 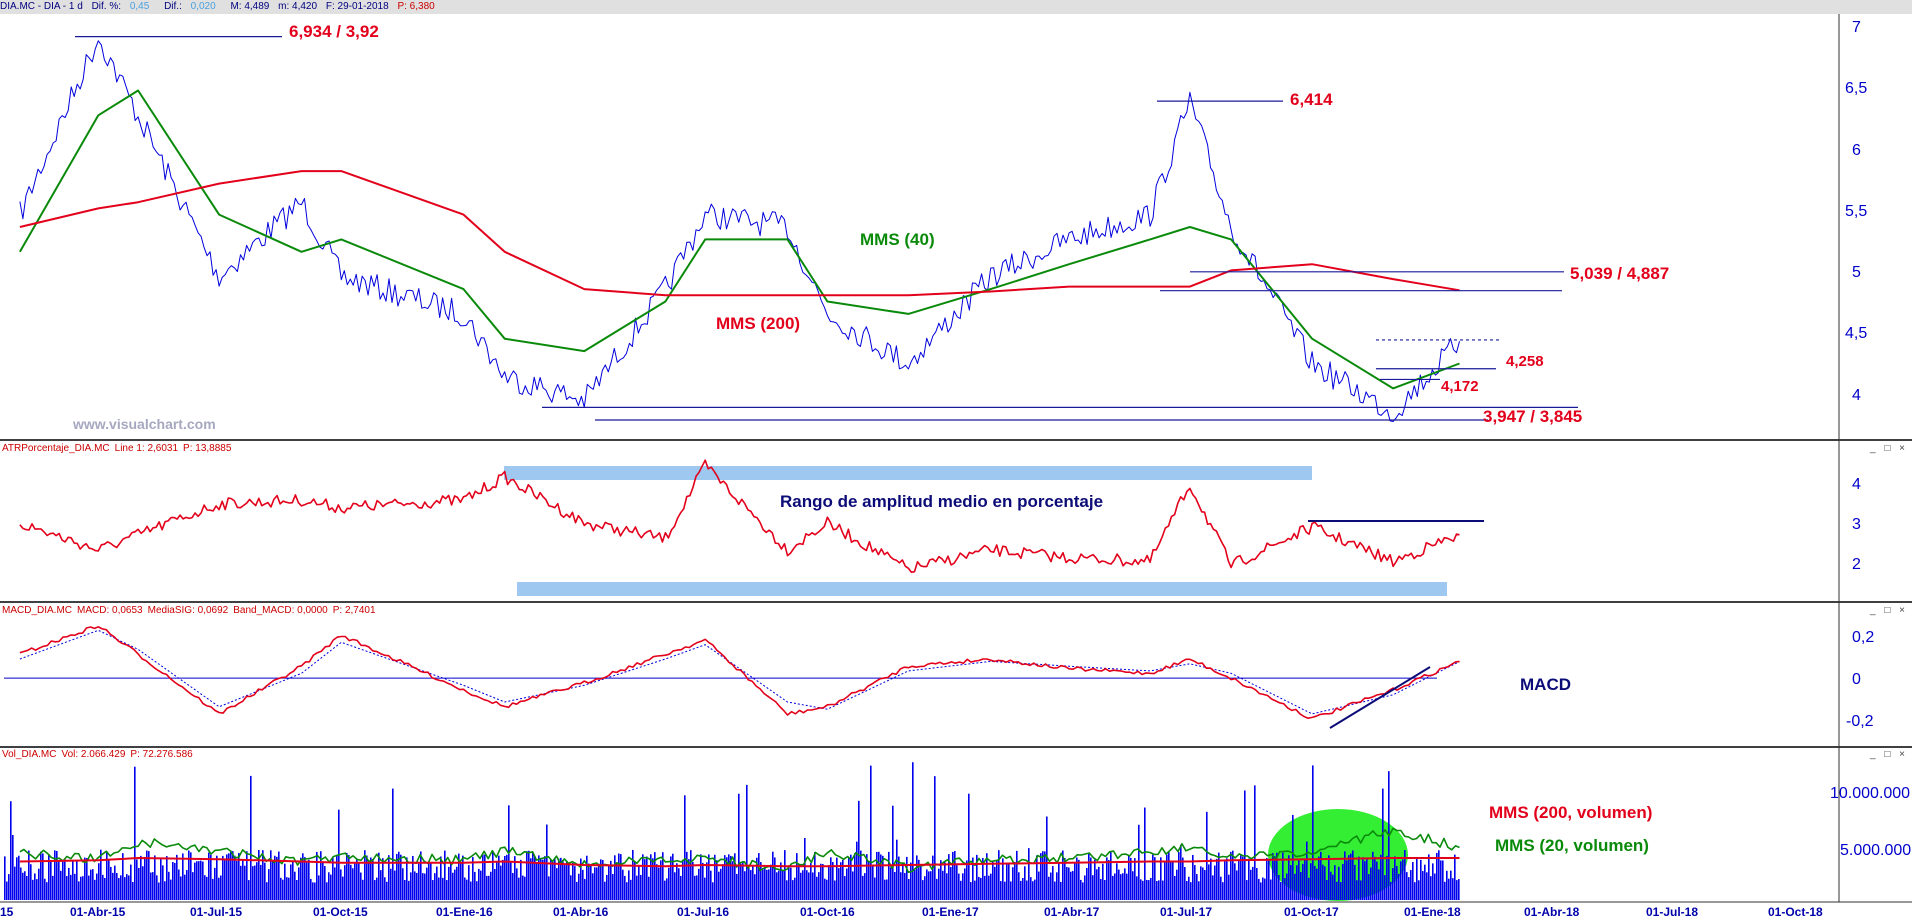 What do you see at coordinates (1889, 448) in the screenshot?
I see `atr-window-controls: _ □ ×` at bounding box center [1889, 448].